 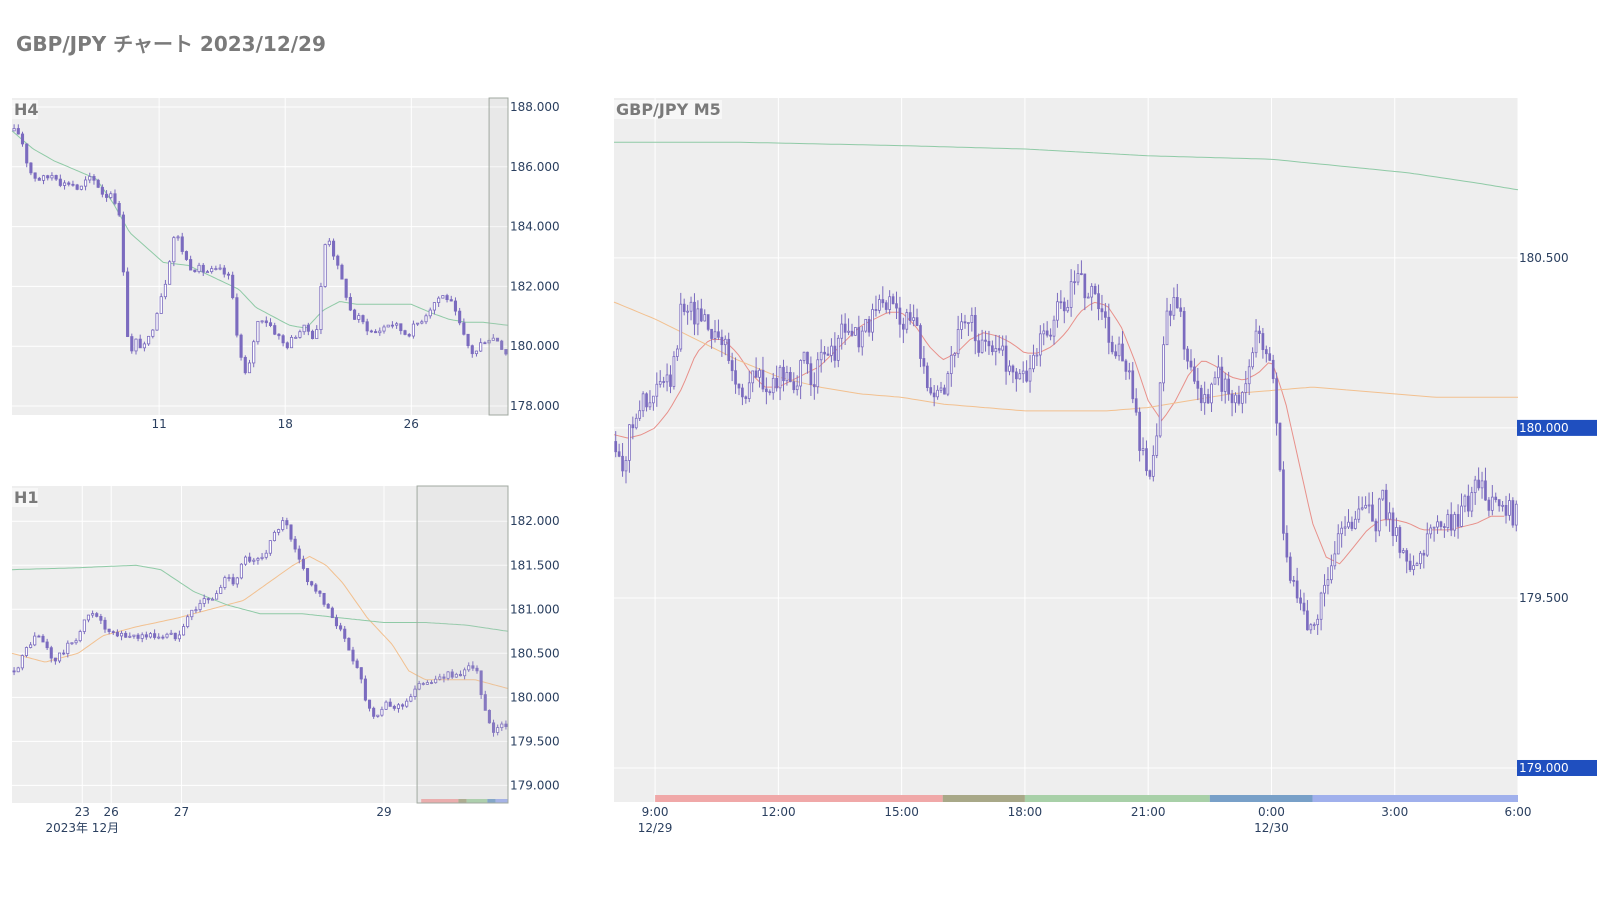 What do you see at coordinates (171, 44) in the screenshot?
I see `page-title: GBP/JPY チャート 2023/12/29` at bounding box center [171, 44].